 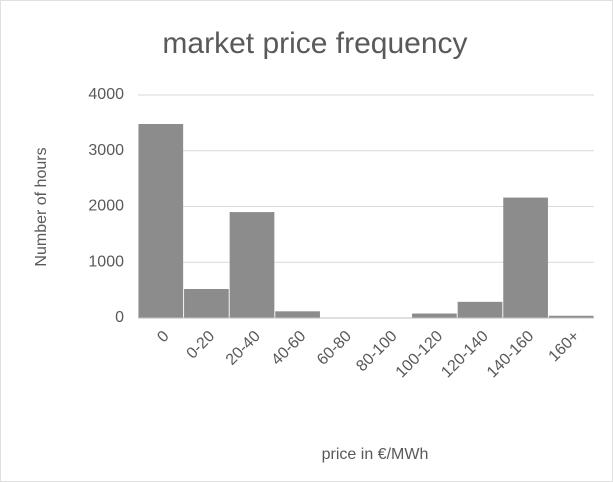 I want to click on y-tick-label: 1000, so click(x=106, y=261).